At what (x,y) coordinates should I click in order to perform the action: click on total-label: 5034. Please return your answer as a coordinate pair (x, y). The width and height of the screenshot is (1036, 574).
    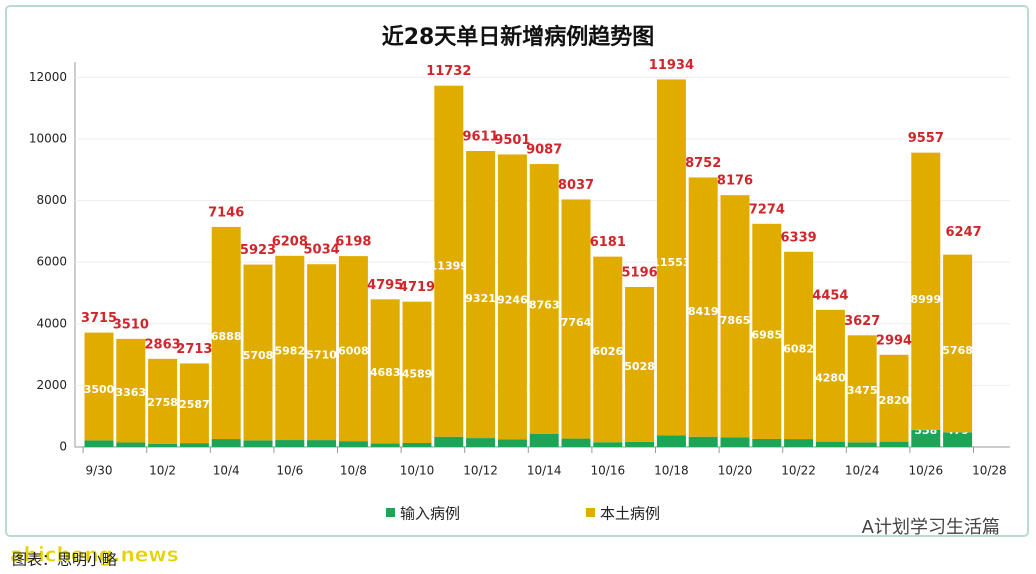
    Looking at the image, I should click on (322, 250).